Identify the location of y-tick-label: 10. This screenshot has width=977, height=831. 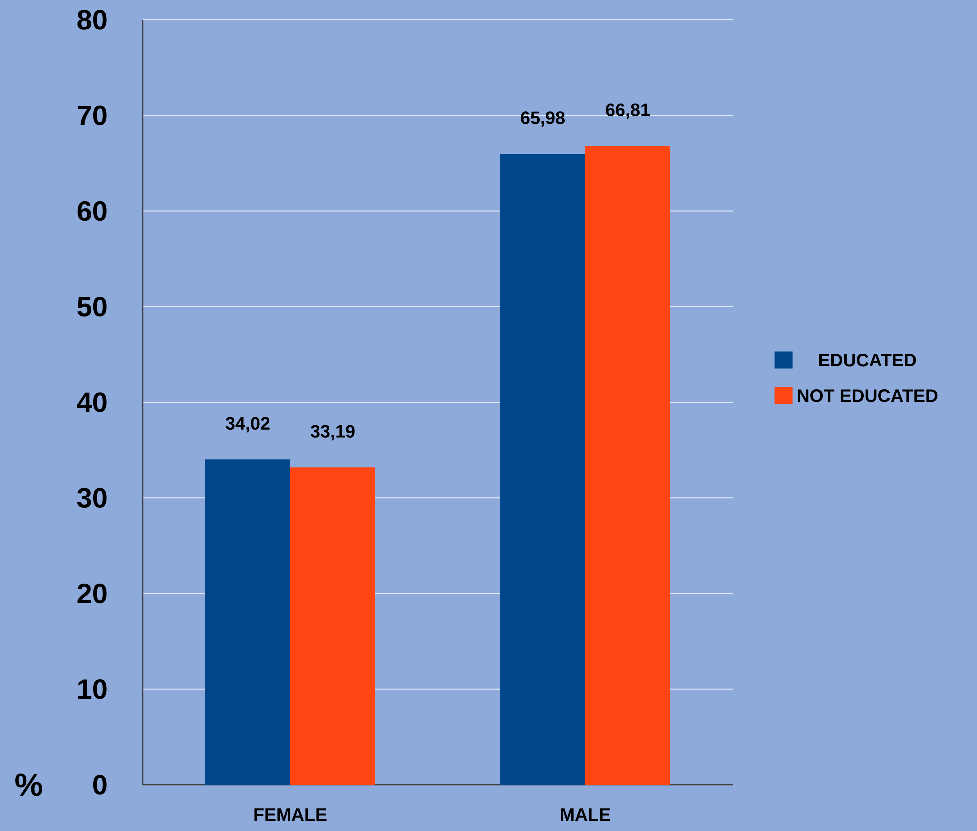
(92, 689).